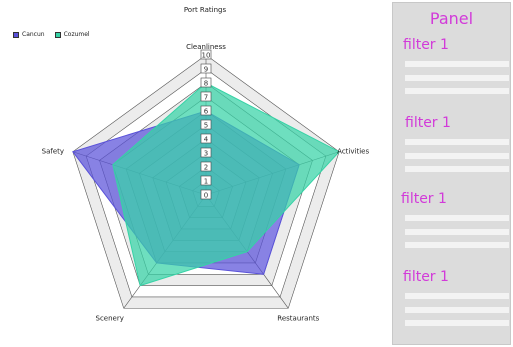 The width and height of the screenshot is (513, 347). What do you see at coordinates (298, 318) in the screenshot?
I see `axis-label-restaurants: Restaurants` at bounding box center [298, 318].